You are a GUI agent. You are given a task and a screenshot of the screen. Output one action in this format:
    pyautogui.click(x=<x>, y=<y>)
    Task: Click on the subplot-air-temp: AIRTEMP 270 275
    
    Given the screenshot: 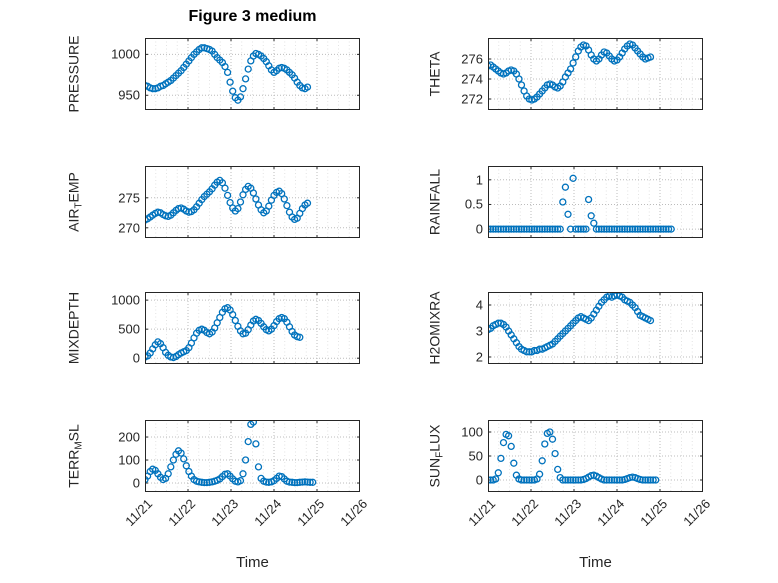 What is the action you would take?
    pyautogui.click(x=213, y=202)
    